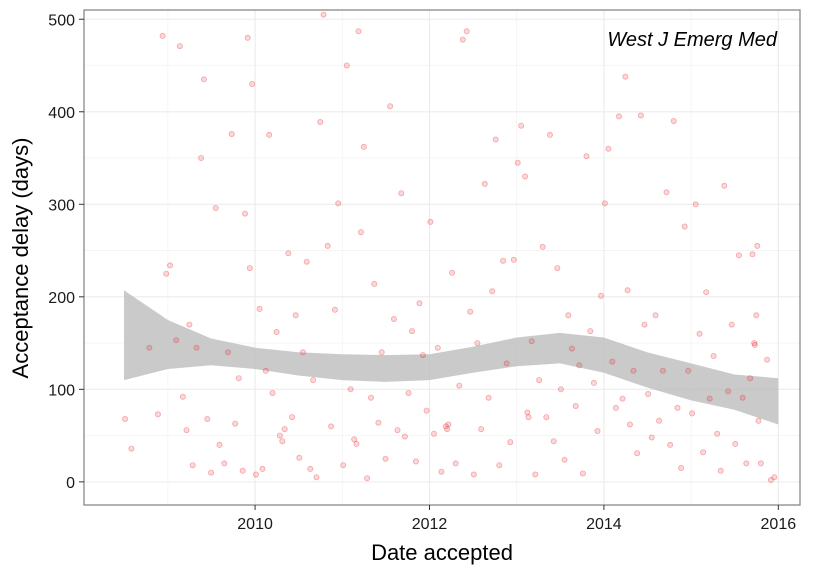 This screenshot has height=570, width=825. I want to click on y-tick-label: 300, so click(61, 205).